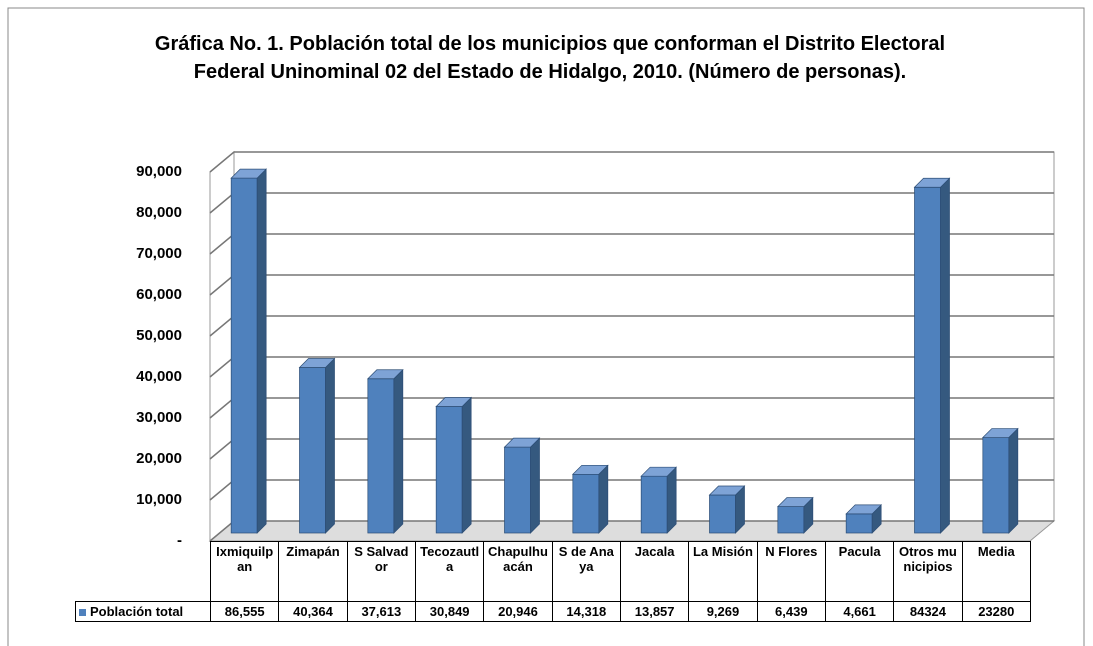 The width and height of the screenshot is (1093, 646). What do you see at coordinates (313, 571) in the screenshot?
I see `x-tick-label: Zimapán` at bounding box center [313, 571].